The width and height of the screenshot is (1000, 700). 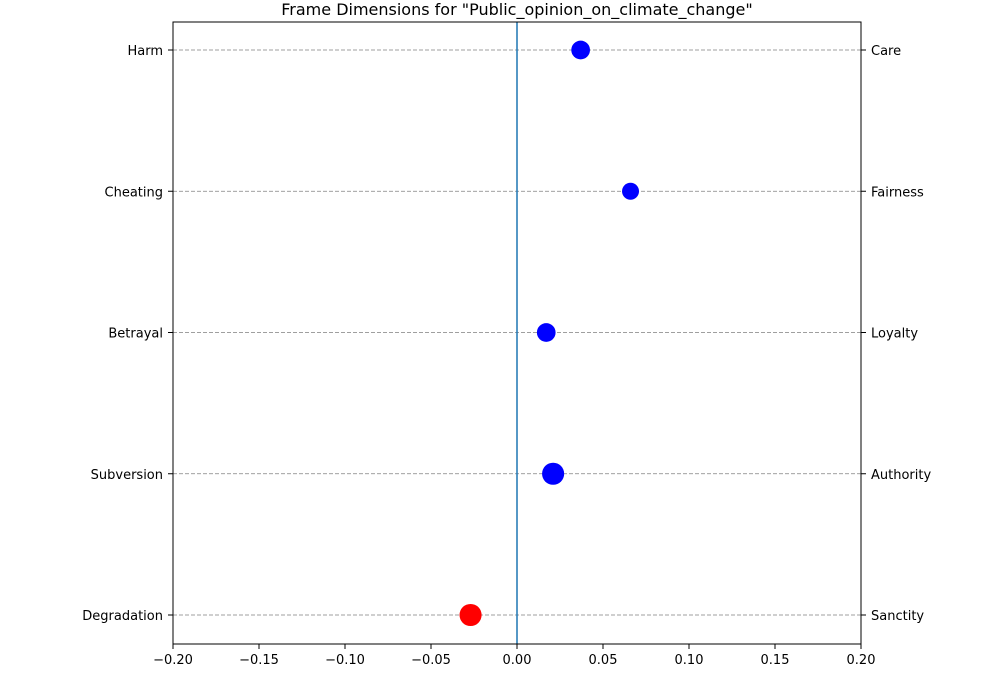 What do you see at coordinates (259, 660) in the screenshot?
I see `x-tick-label: −0.15` at bounding box center [259, 660].